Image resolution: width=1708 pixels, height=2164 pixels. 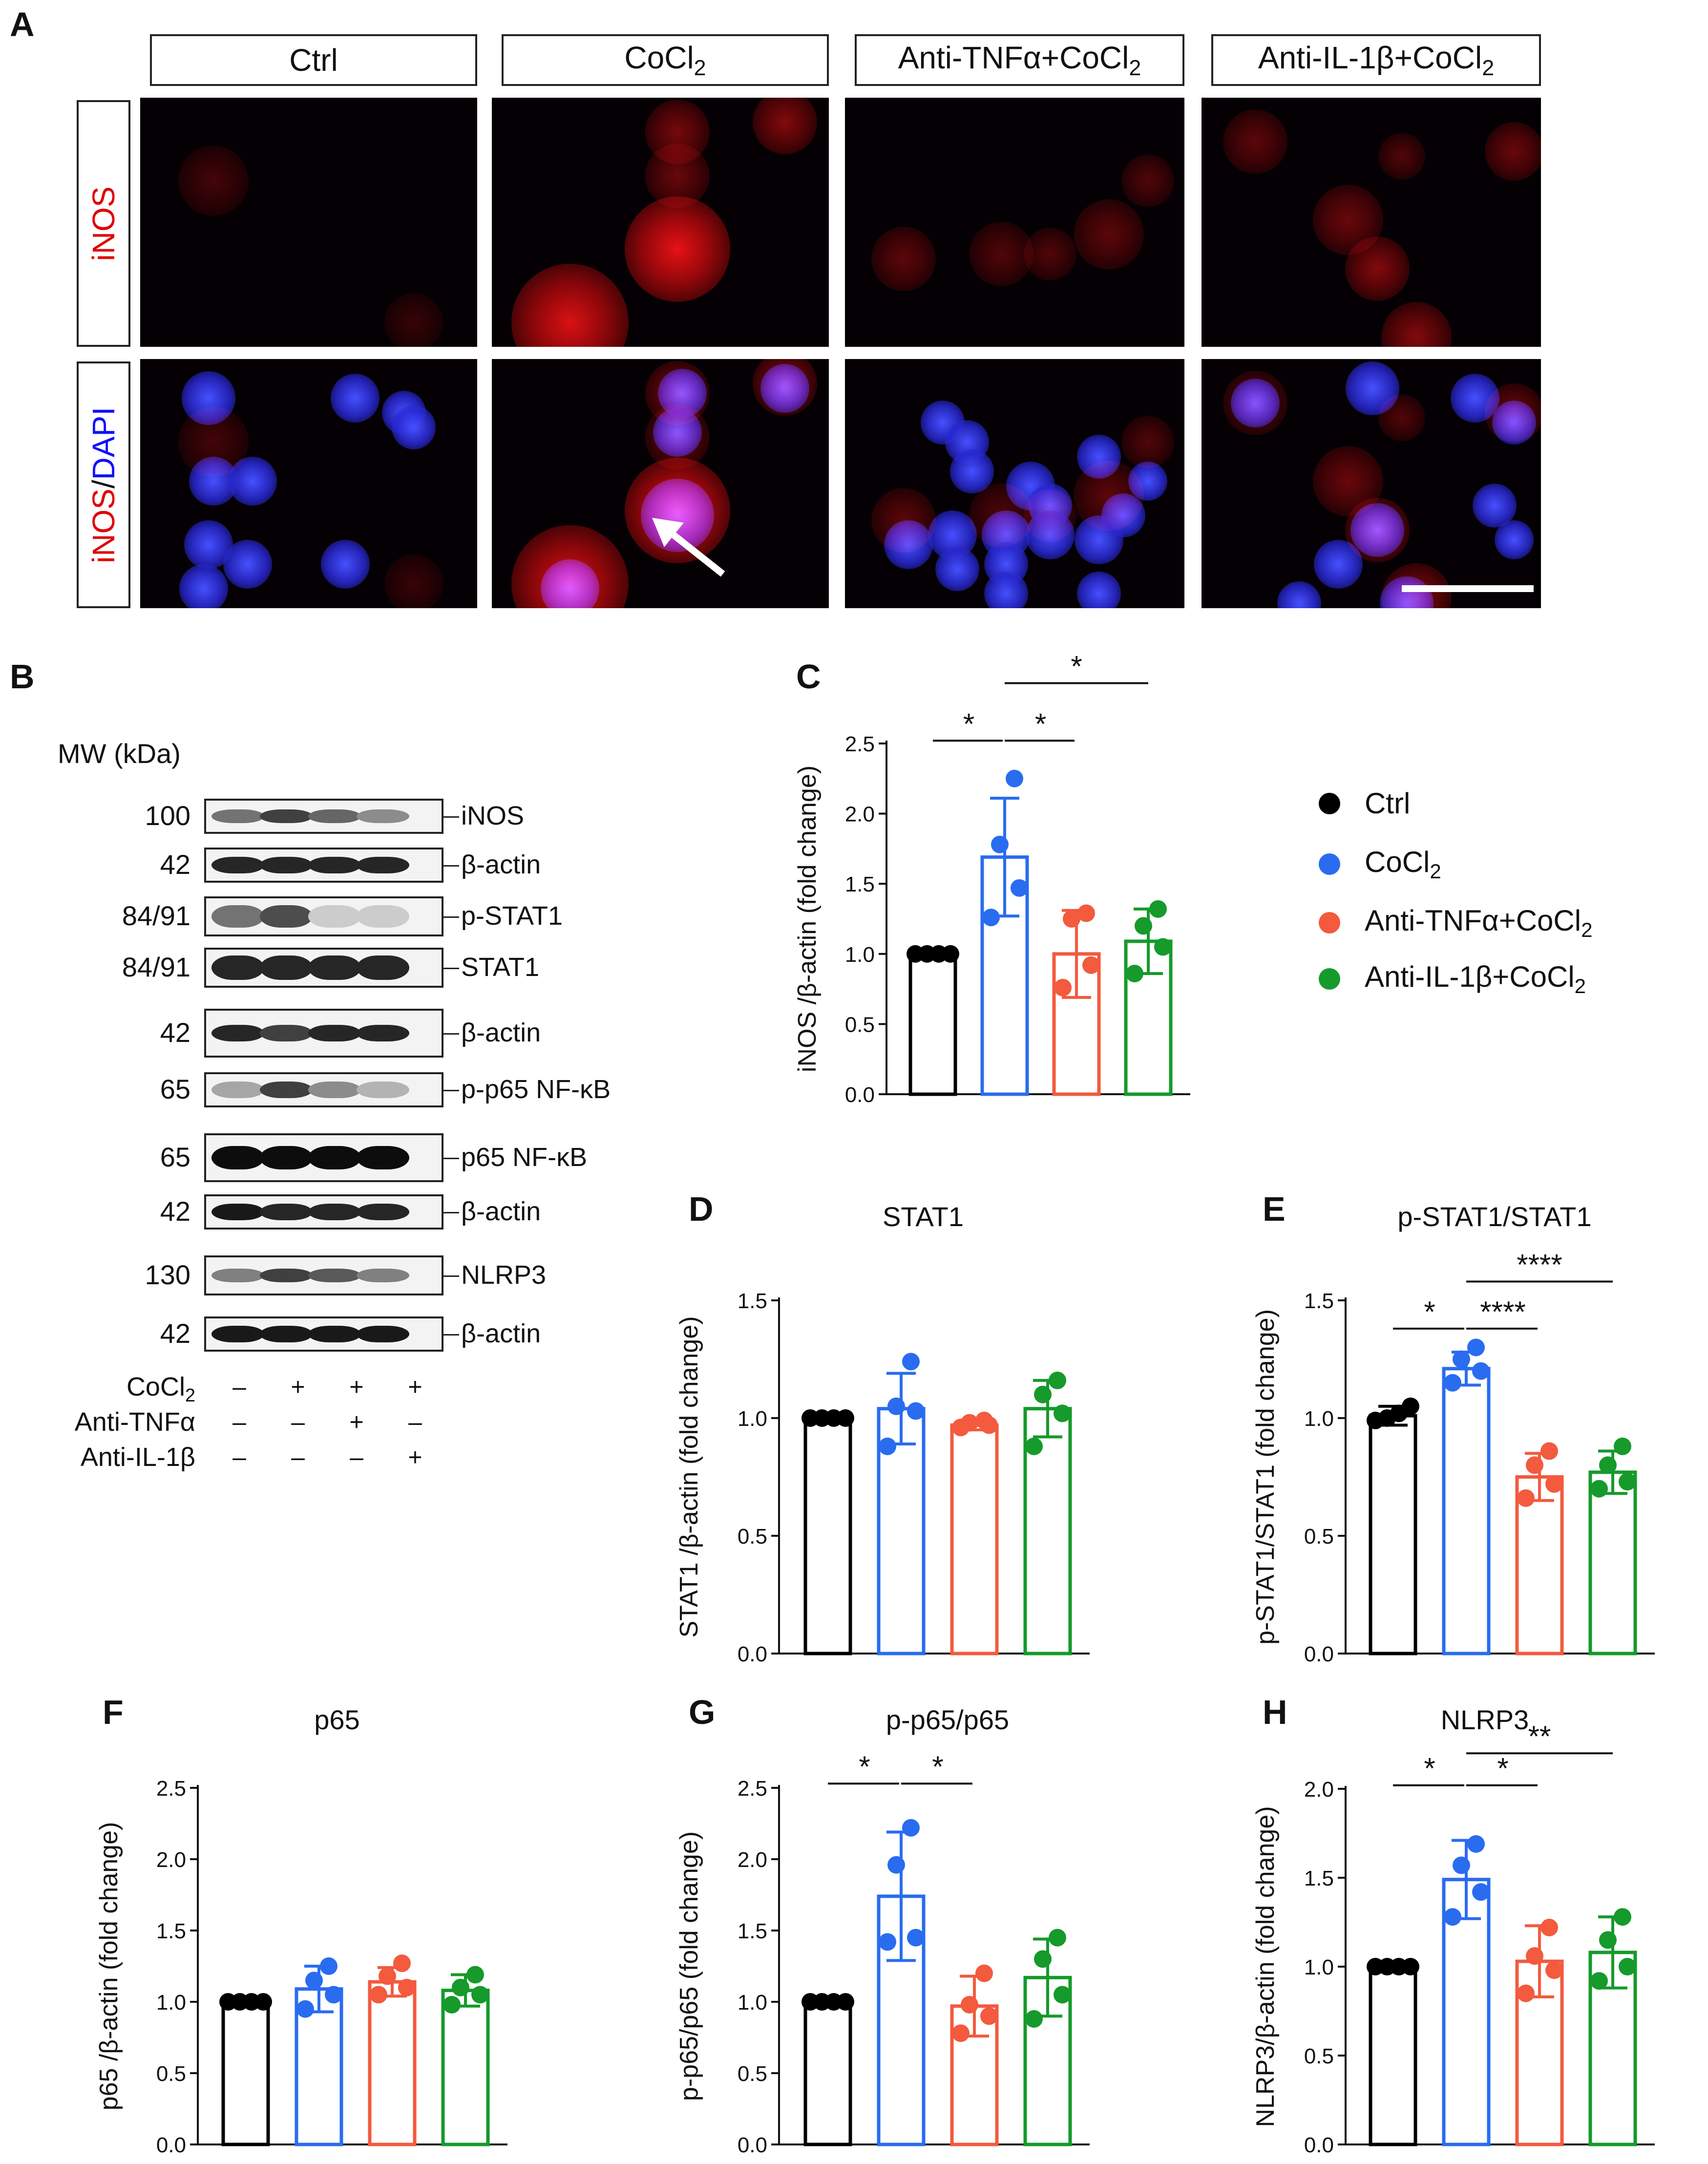 I want to click on legend-item: CoCl2, so click(x=1380, y=864).